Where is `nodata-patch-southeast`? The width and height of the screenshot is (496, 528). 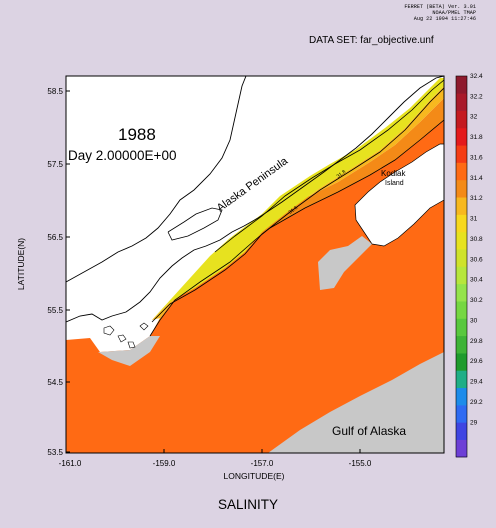
nodata-patch-southeast is located at coordinates (356, 402).